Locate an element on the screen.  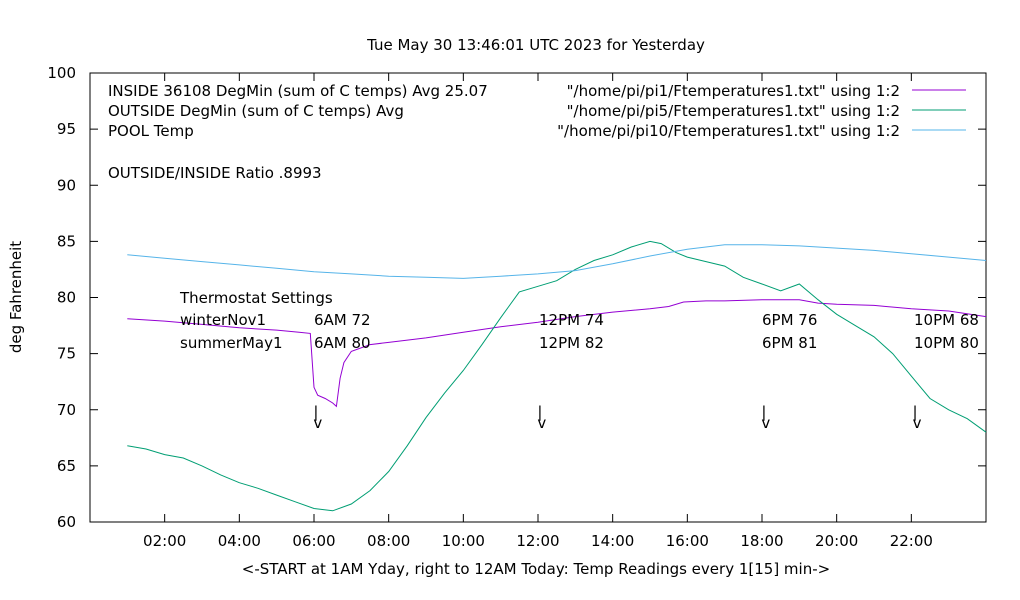
y-tick-label: 80 is located at coordinates (66, 298).